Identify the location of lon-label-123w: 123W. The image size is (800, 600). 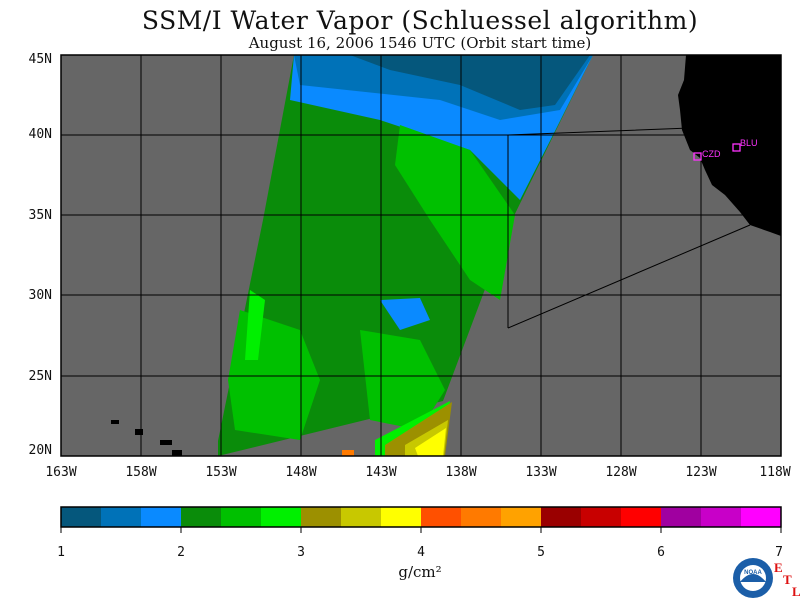
(701, 472).